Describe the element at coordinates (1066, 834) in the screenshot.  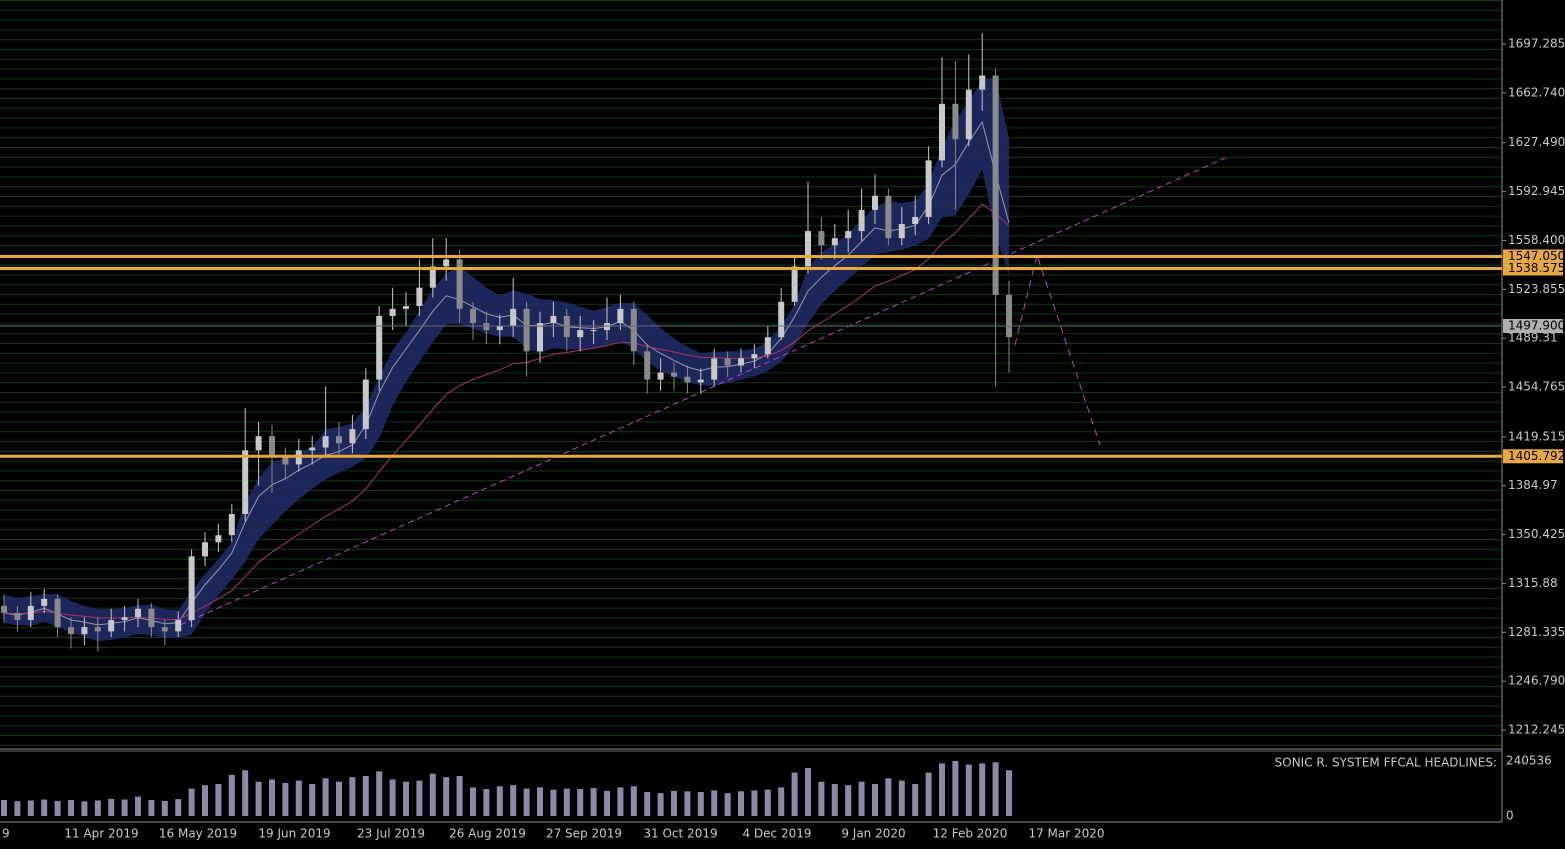
I see `x-tick-label: 17 Mar 2020` at that location.